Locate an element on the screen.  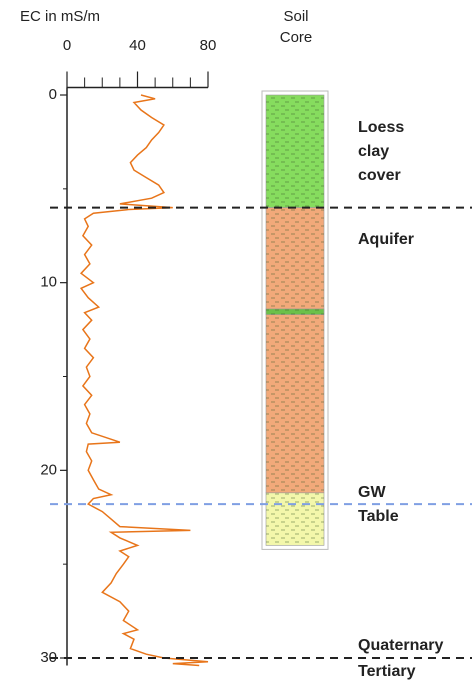
annotation: Tertiary is located at coordinates (387, 671).